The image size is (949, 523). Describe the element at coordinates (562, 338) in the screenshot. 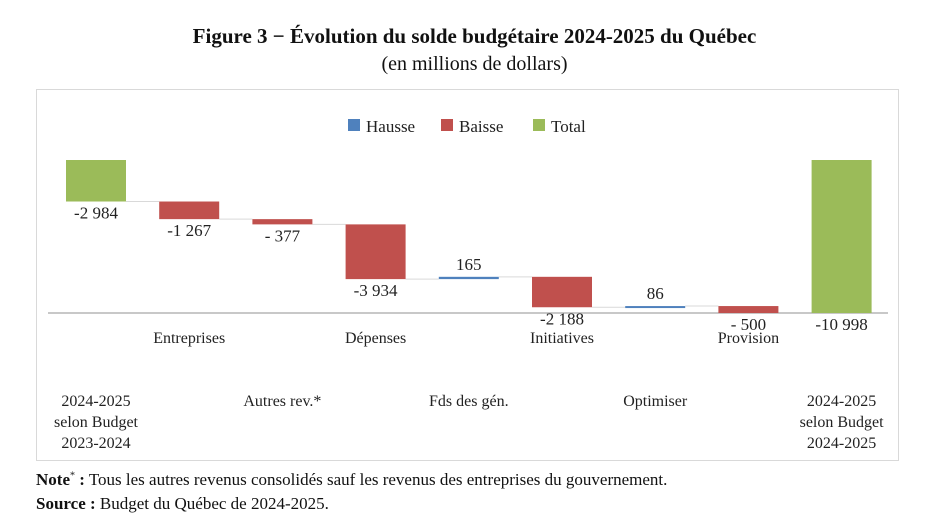

I see `category-label-6: Initiatives` at that location.